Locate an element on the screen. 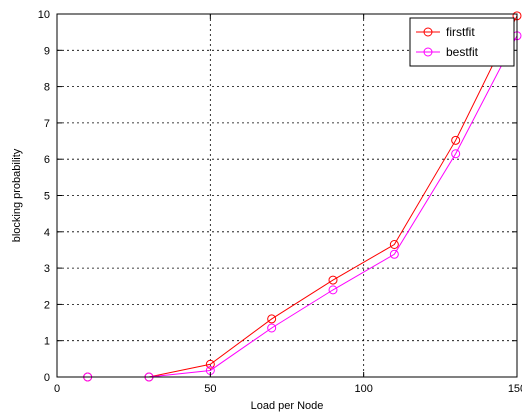  x-axis-title: Load per Node is located at coordinates (287, 406).